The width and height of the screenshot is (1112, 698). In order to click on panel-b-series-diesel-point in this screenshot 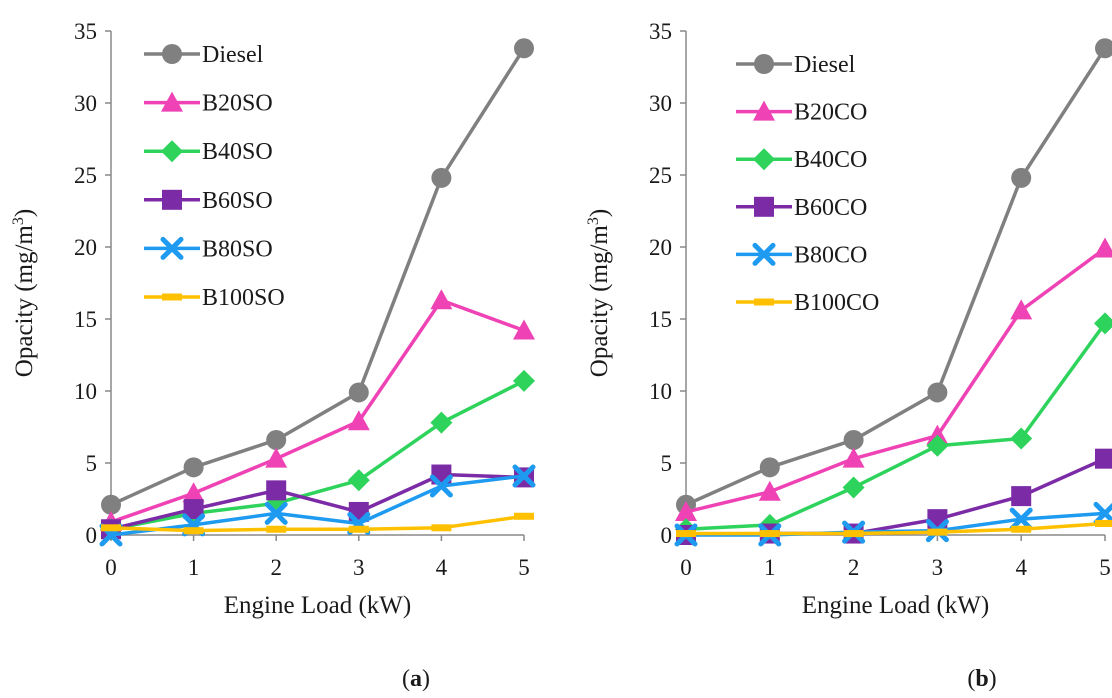, I will do `click(1103, 48)`.